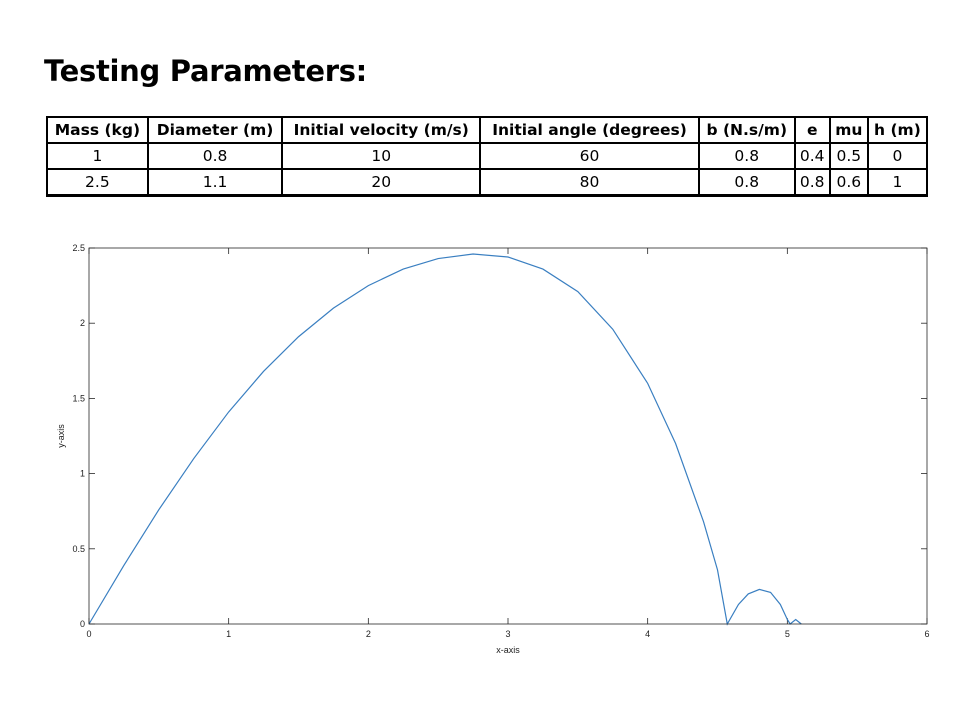 The image size is (974, 719). Describe the element at coordinates (848, 130) in the screenshot. I see `column-header: mu` at that location.